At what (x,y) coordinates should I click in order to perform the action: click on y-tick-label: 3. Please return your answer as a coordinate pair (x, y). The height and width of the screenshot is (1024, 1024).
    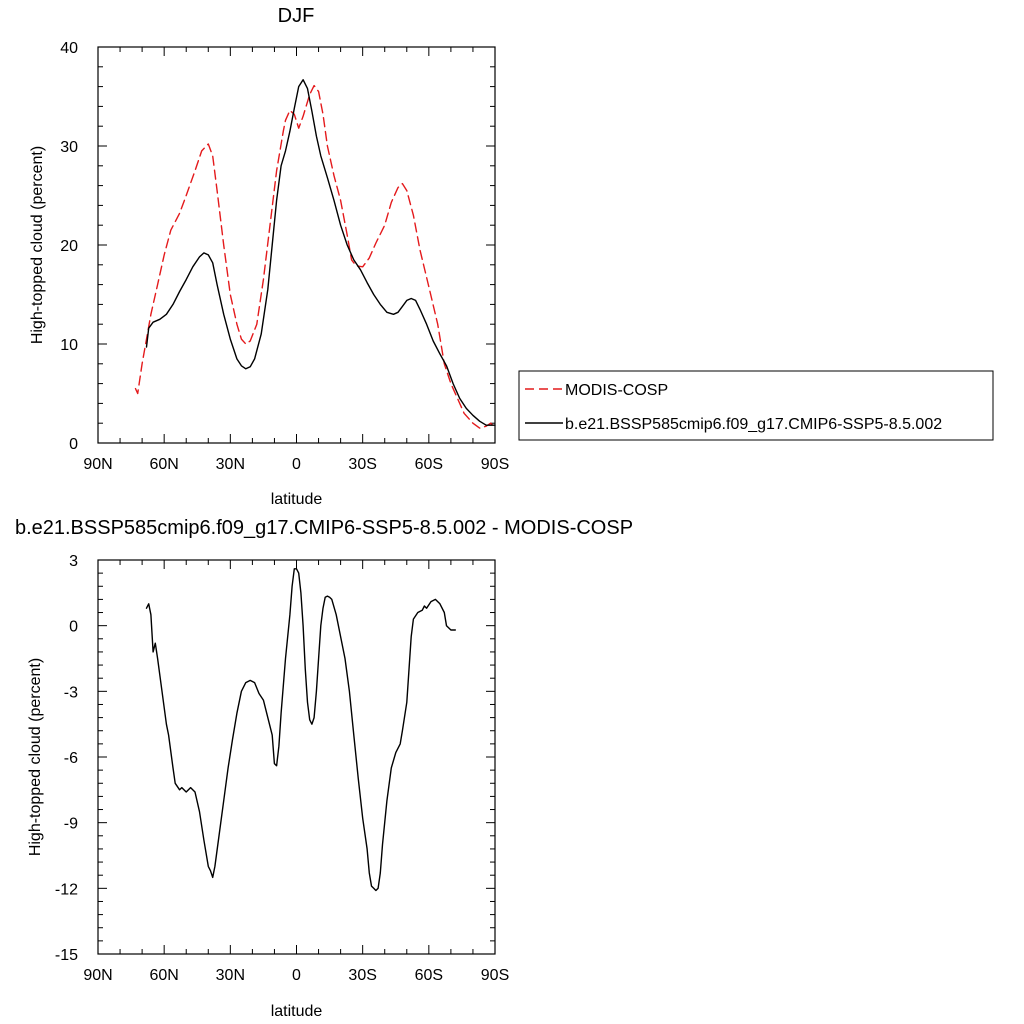
    Looking at the image, I should click on (73, 561).